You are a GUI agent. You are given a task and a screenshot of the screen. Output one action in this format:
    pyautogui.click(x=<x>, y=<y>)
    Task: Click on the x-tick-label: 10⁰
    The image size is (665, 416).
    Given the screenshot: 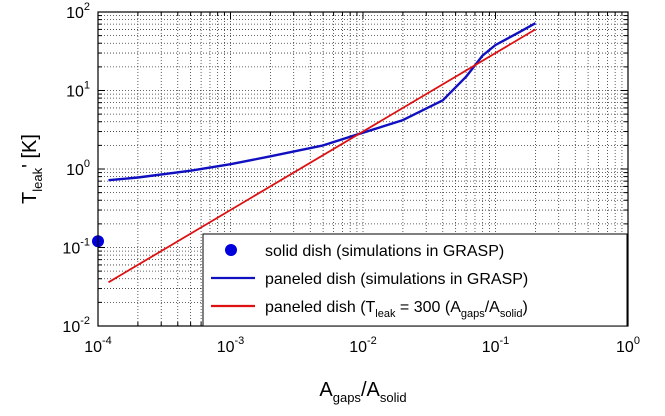 What is the action you would take?
    pyautogui.click(x=628, y=345)
    